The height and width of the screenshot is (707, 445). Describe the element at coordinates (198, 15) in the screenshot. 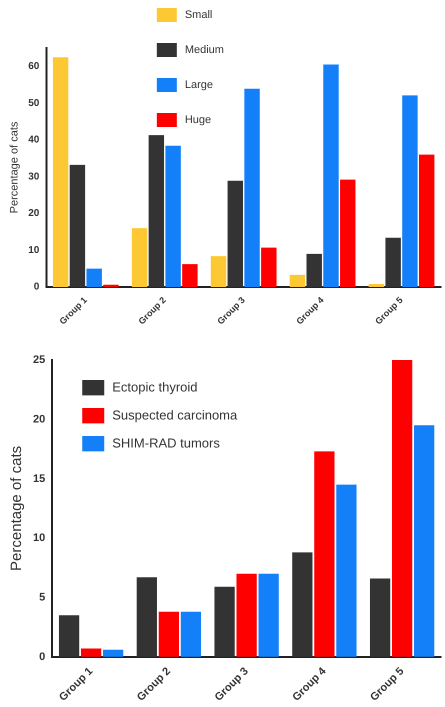

I see `legend-label: Small` at that location.